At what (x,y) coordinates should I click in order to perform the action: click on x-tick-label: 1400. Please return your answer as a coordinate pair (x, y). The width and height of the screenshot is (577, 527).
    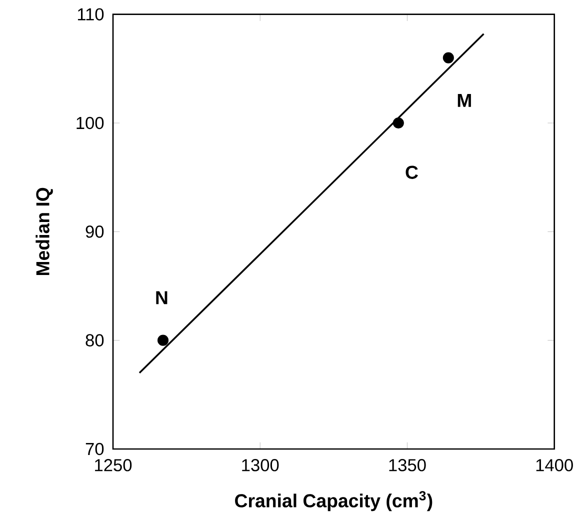
    Looking at the image, I should click on (554, 465).